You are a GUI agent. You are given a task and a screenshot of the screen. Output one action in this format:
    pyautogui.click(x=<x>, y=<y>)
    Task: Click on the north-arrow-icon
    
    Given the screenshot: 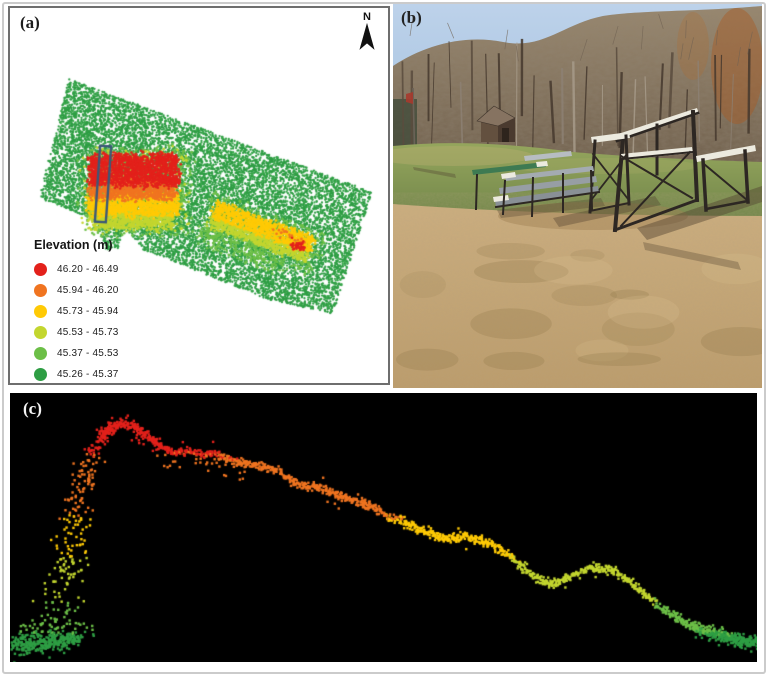 What is the action you would take?
    pyautogui.click(x=367, y=36)
    